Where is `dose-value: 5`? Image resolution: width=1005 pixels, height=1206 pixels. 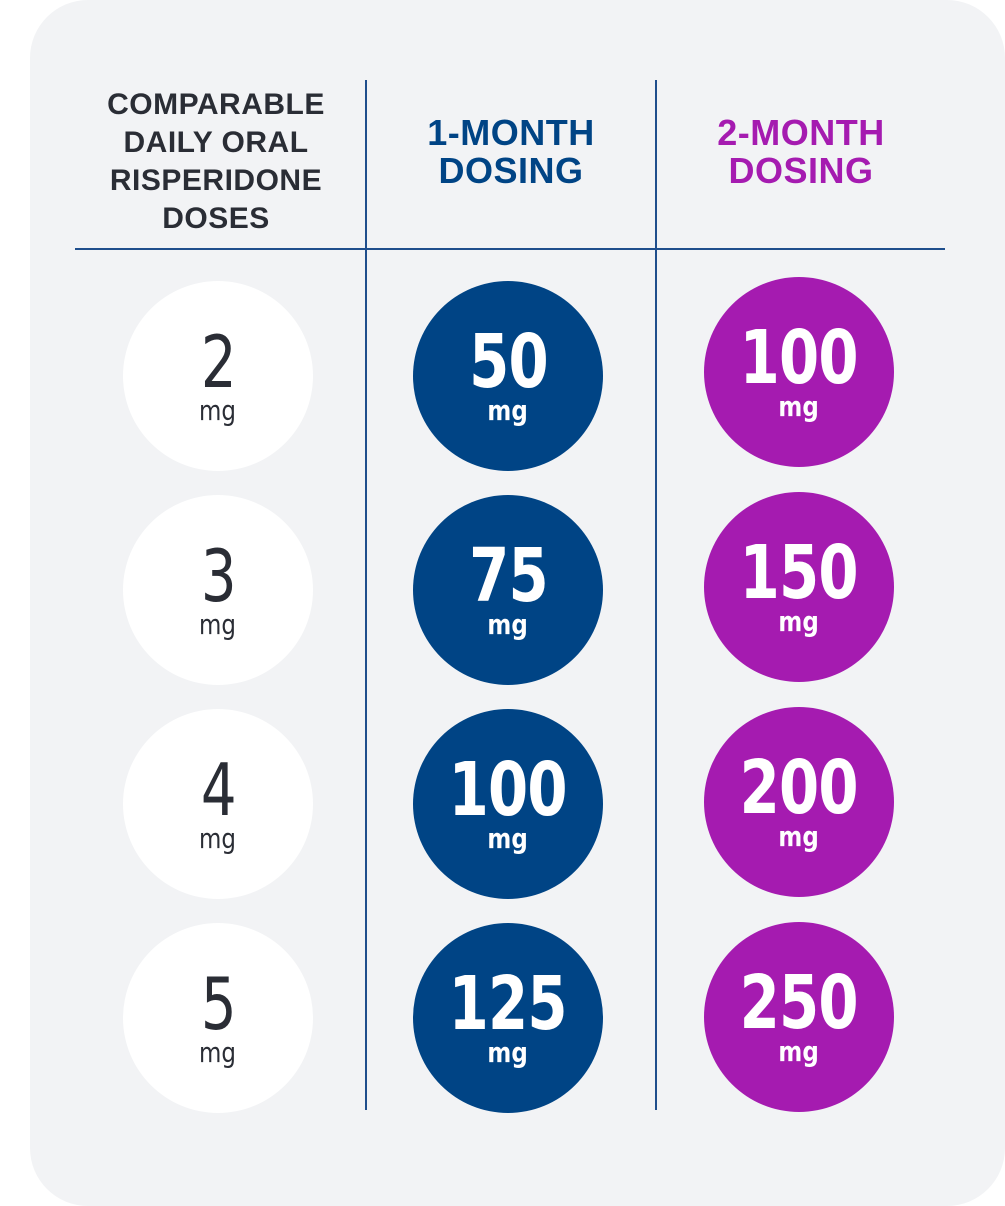
dose-value: 5 is located at coordinates (218, 1004).